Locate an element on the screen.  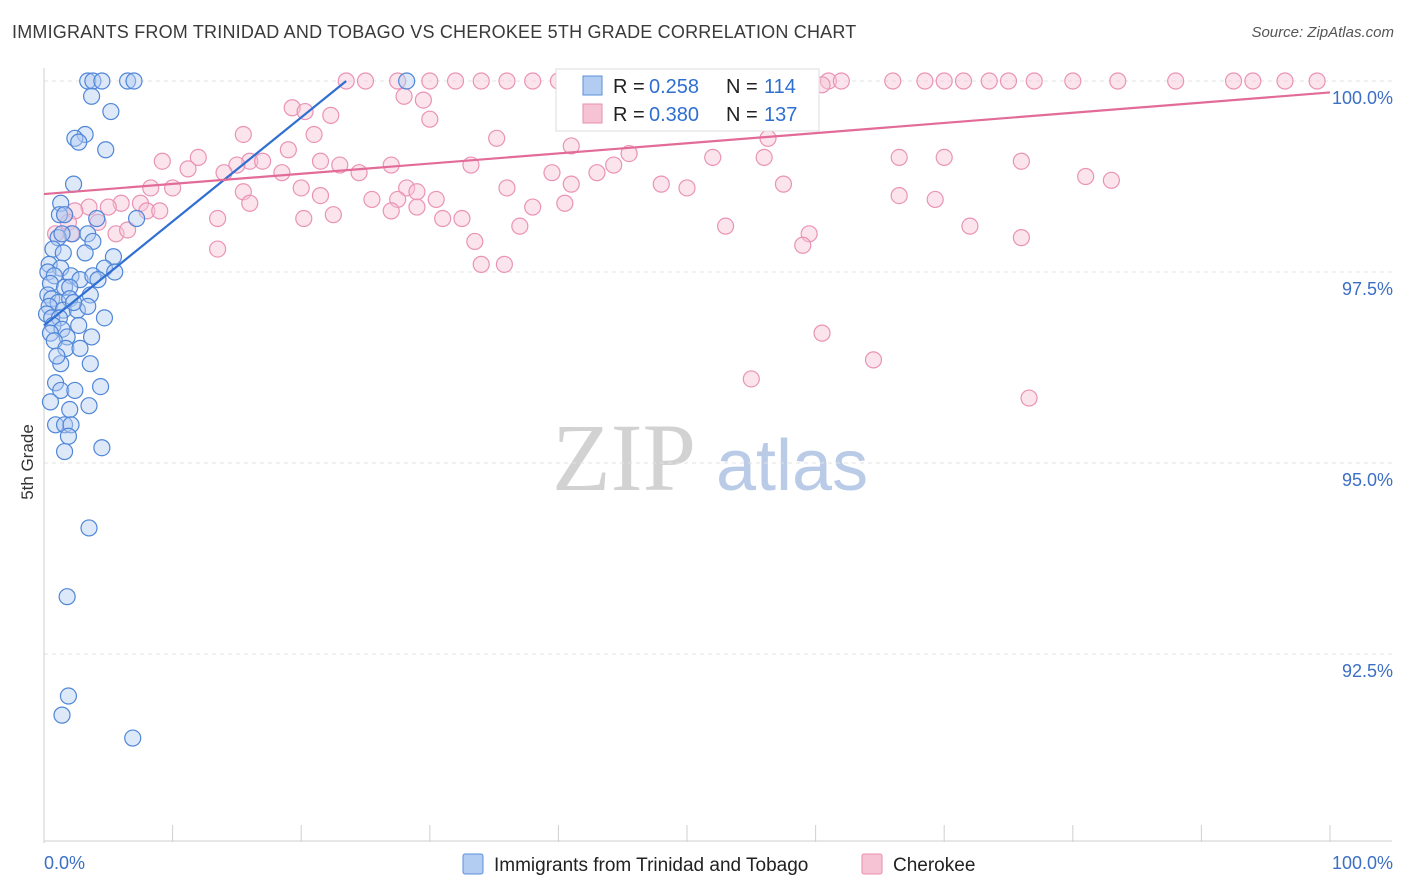
legend-r-label-1: R = is located at coordinates (629, 87).